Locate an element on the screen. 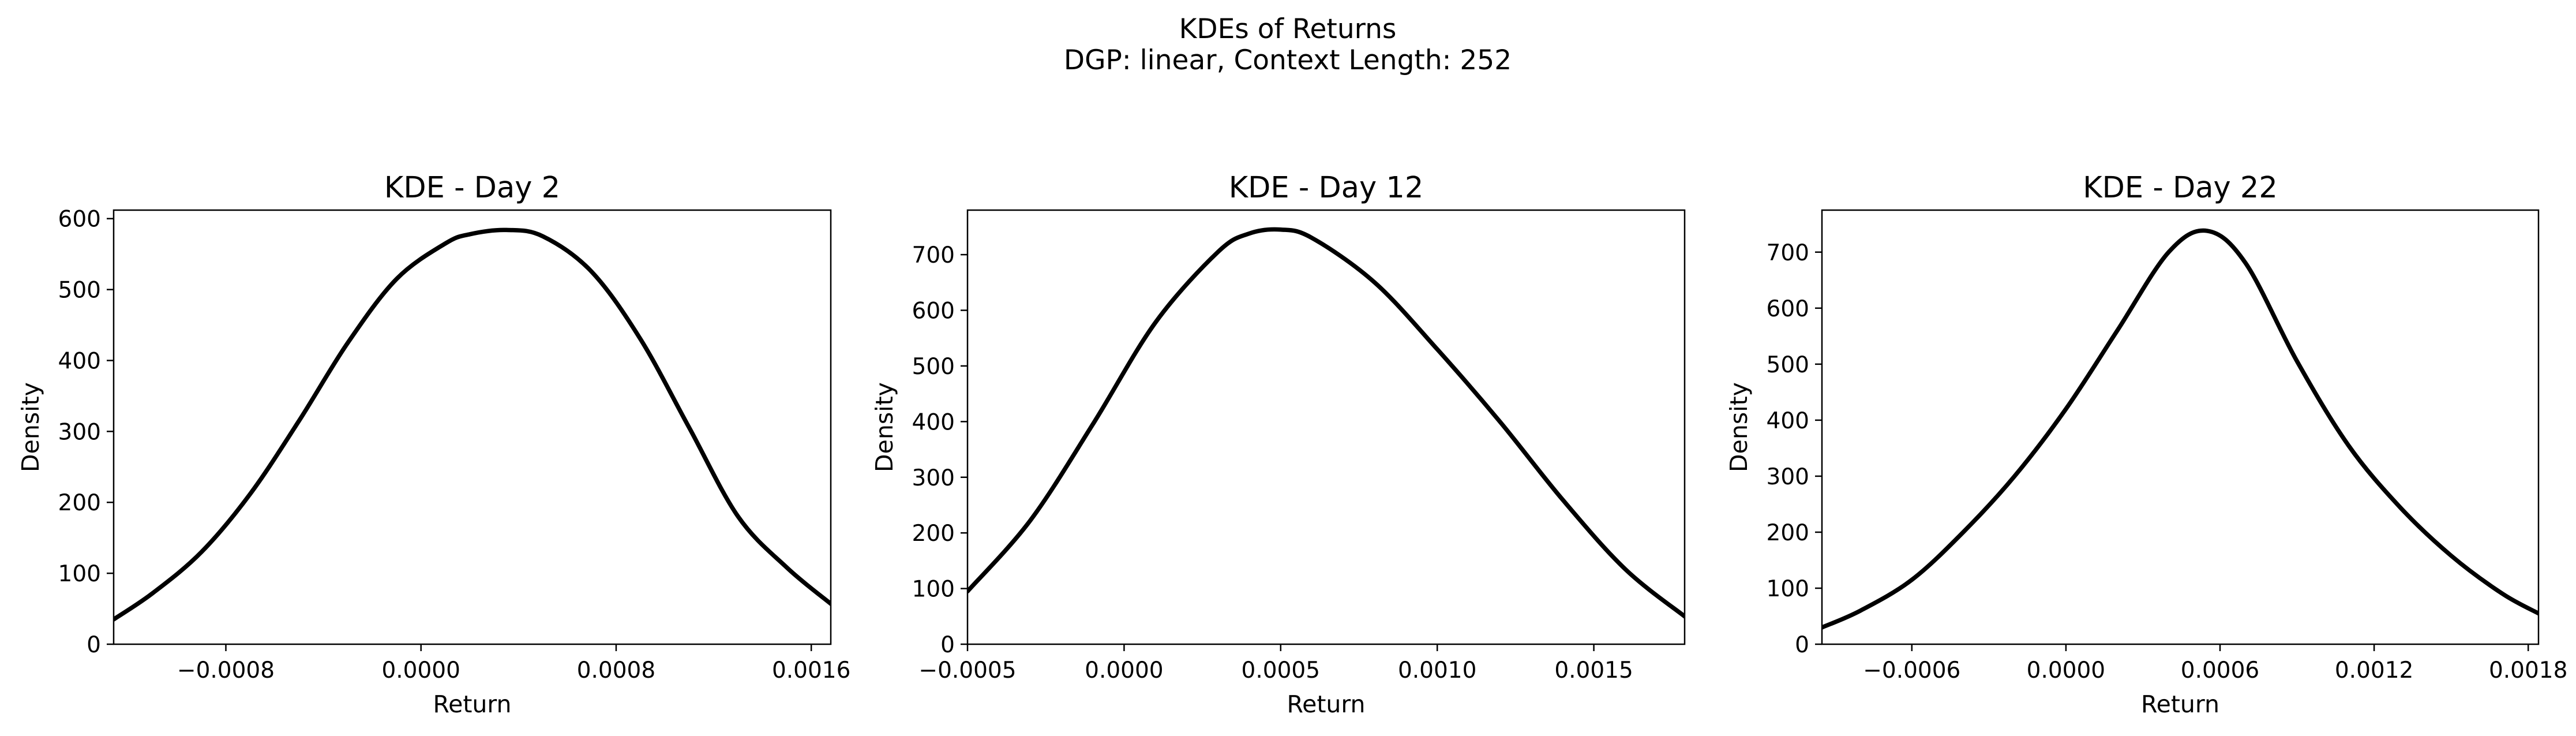  subplot-title: KDE - Day 22 is located at coordinates (2180, 188).